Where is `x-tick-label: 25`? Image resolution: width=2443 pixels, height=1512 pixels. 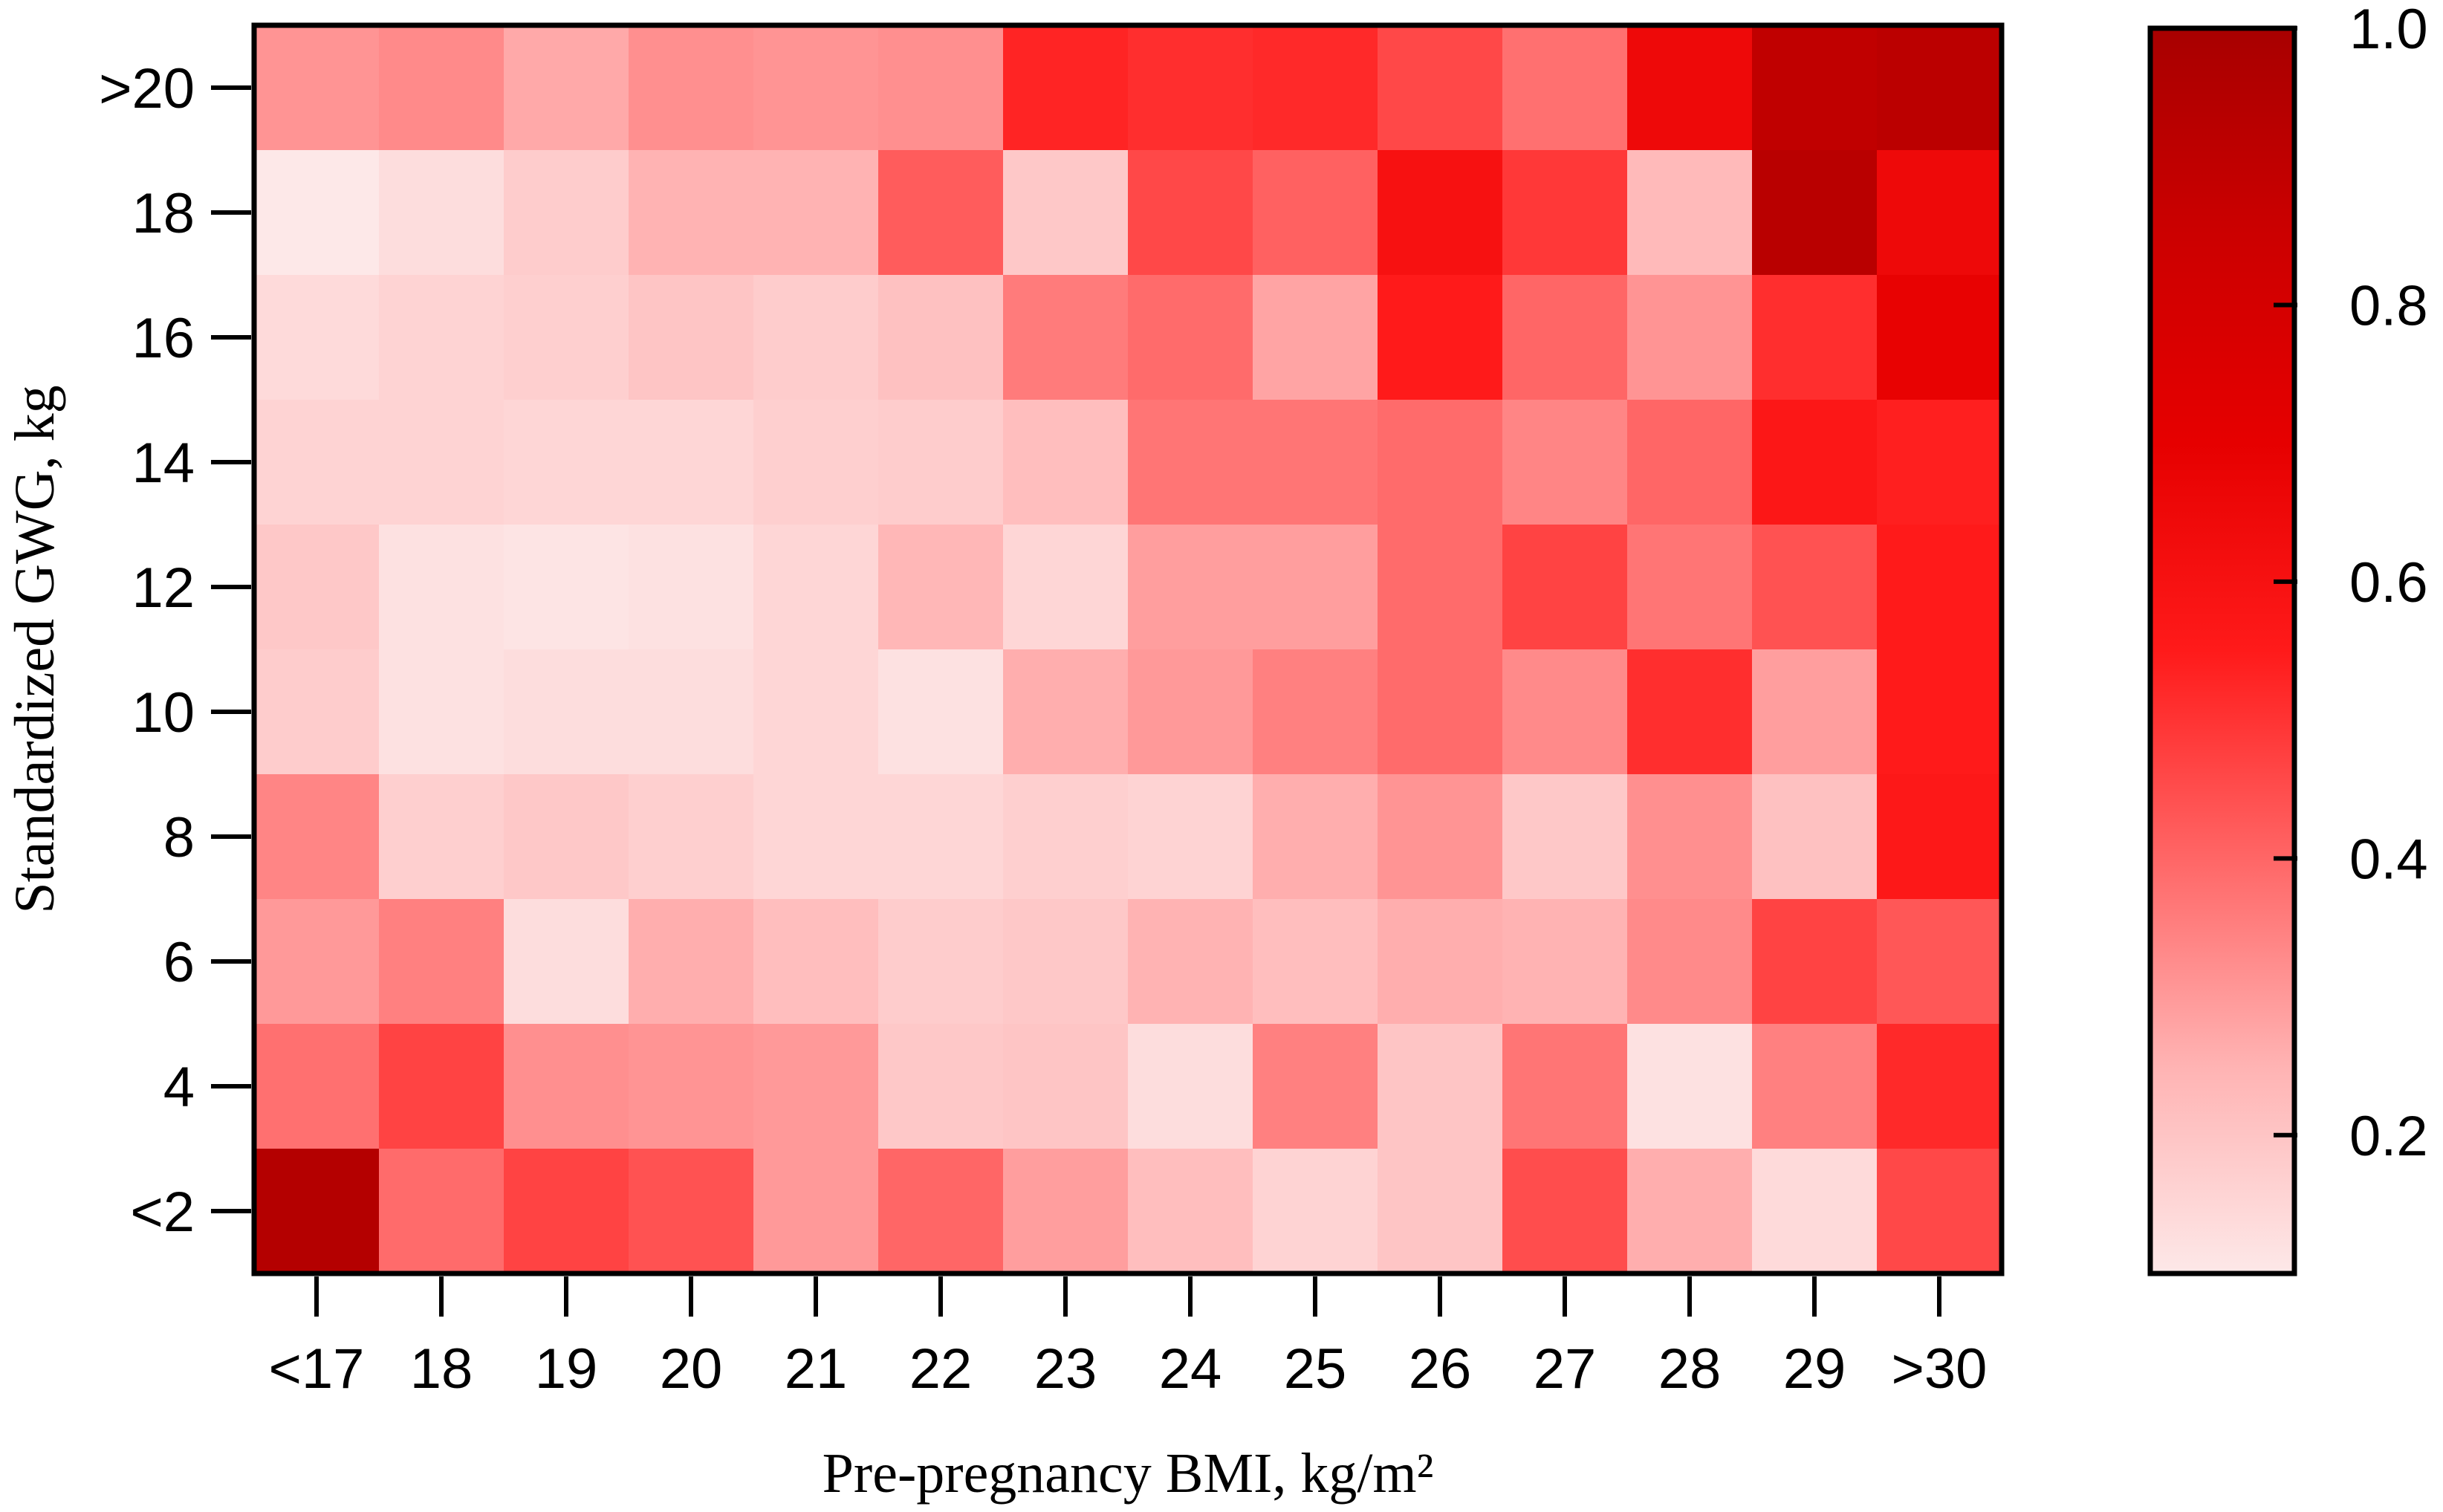 x-tick-label: 25 is located at coordinates (1315, 1369).